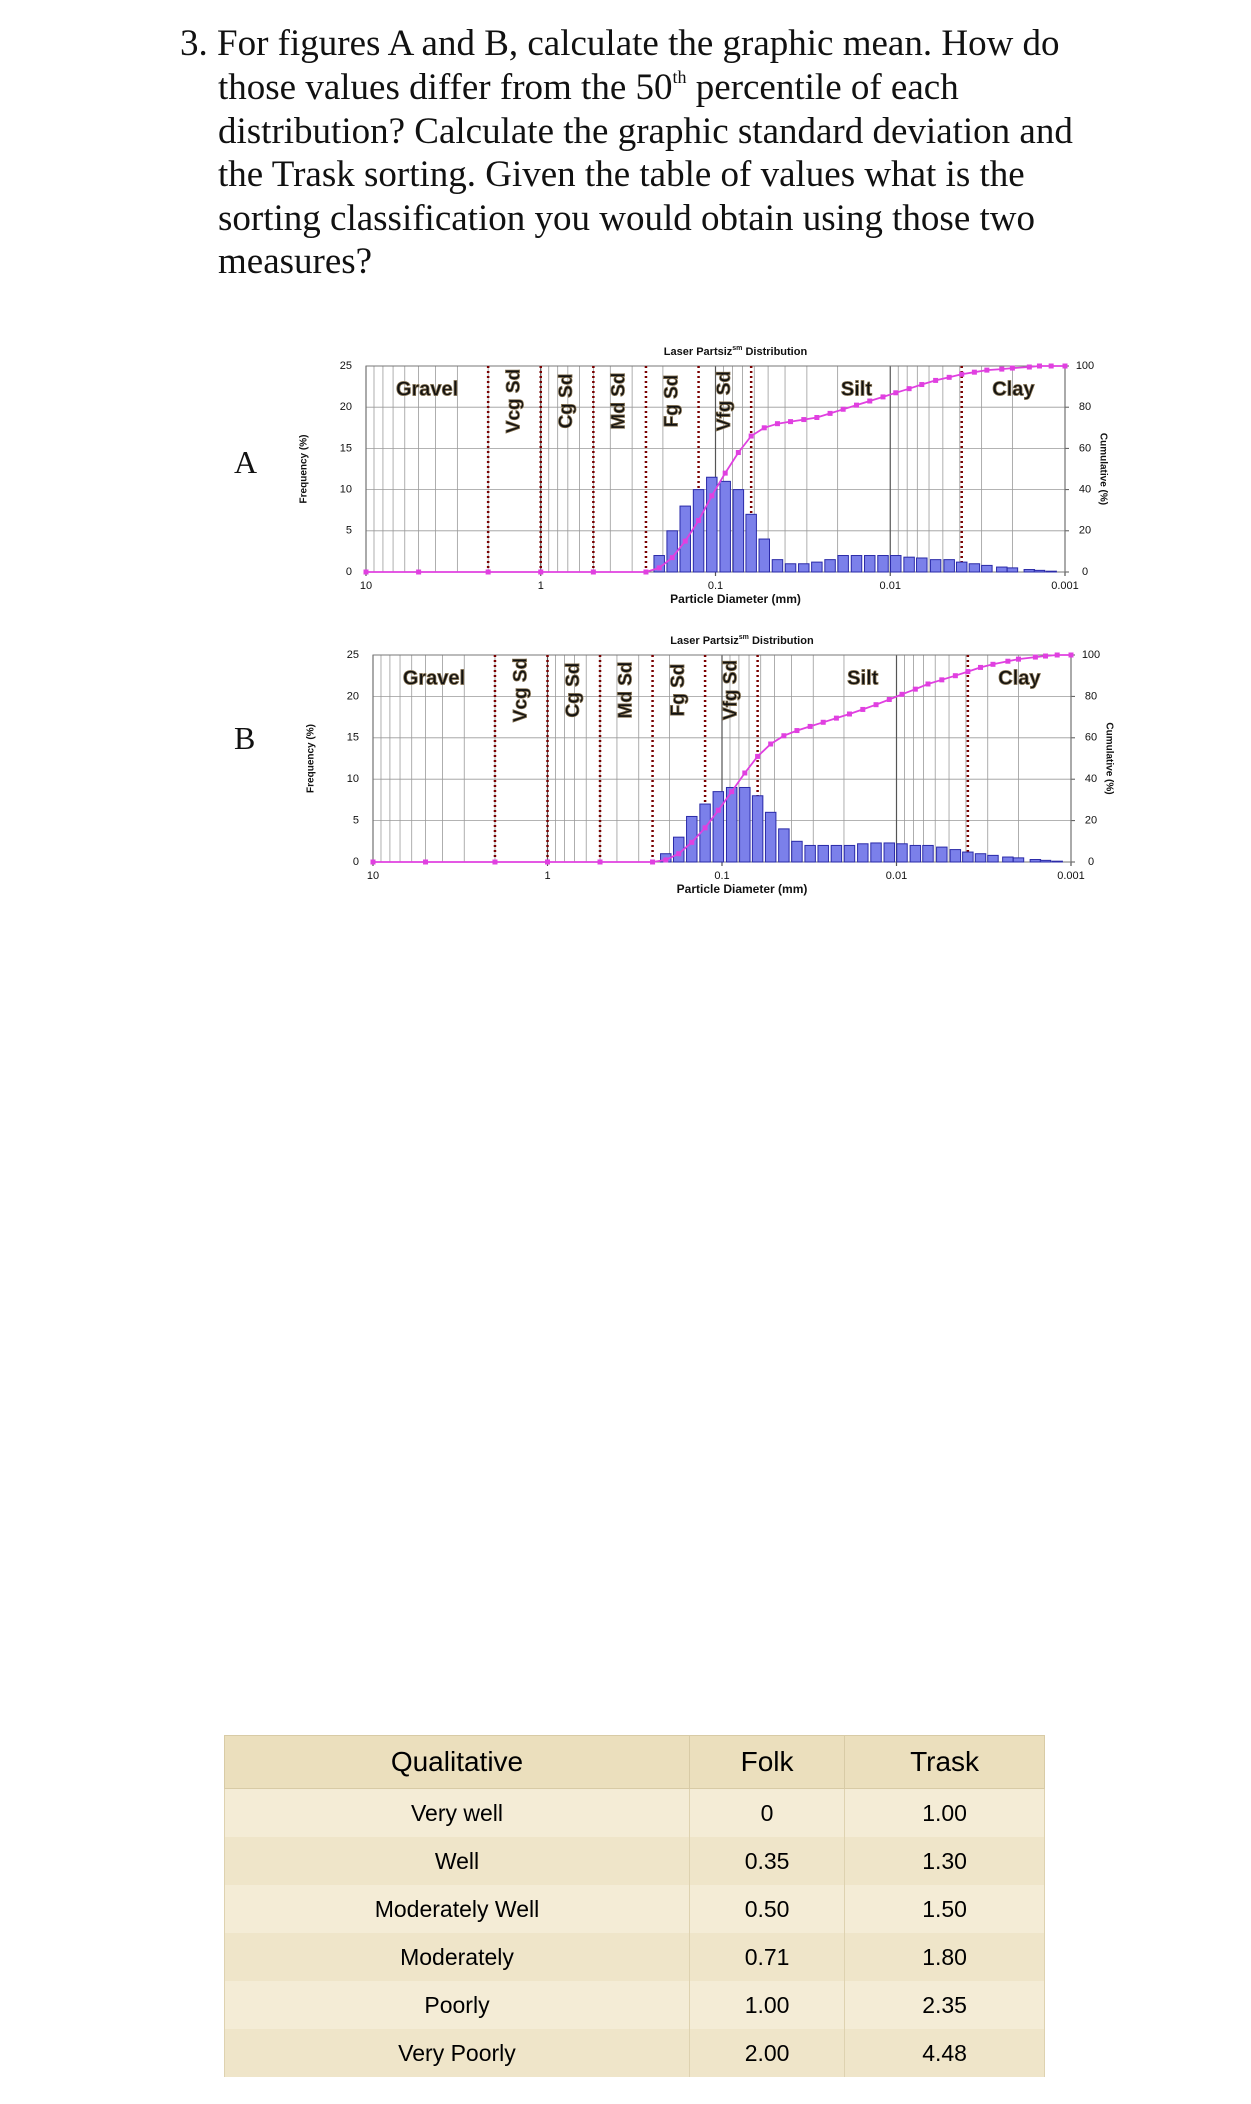 The height and width of the screenshot is (2104, 1251). Describe the element at coordinates (295, 261) in the screenshot. I see `question-line: measures?` at that location.